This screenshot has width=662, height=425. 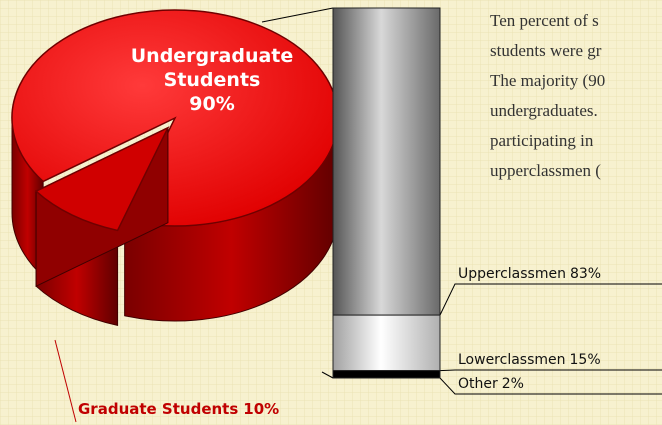 What do you see at coordinates (212, 80) in the screenshot?
I see `pie-label: Students` at bounding box center [212, 80].